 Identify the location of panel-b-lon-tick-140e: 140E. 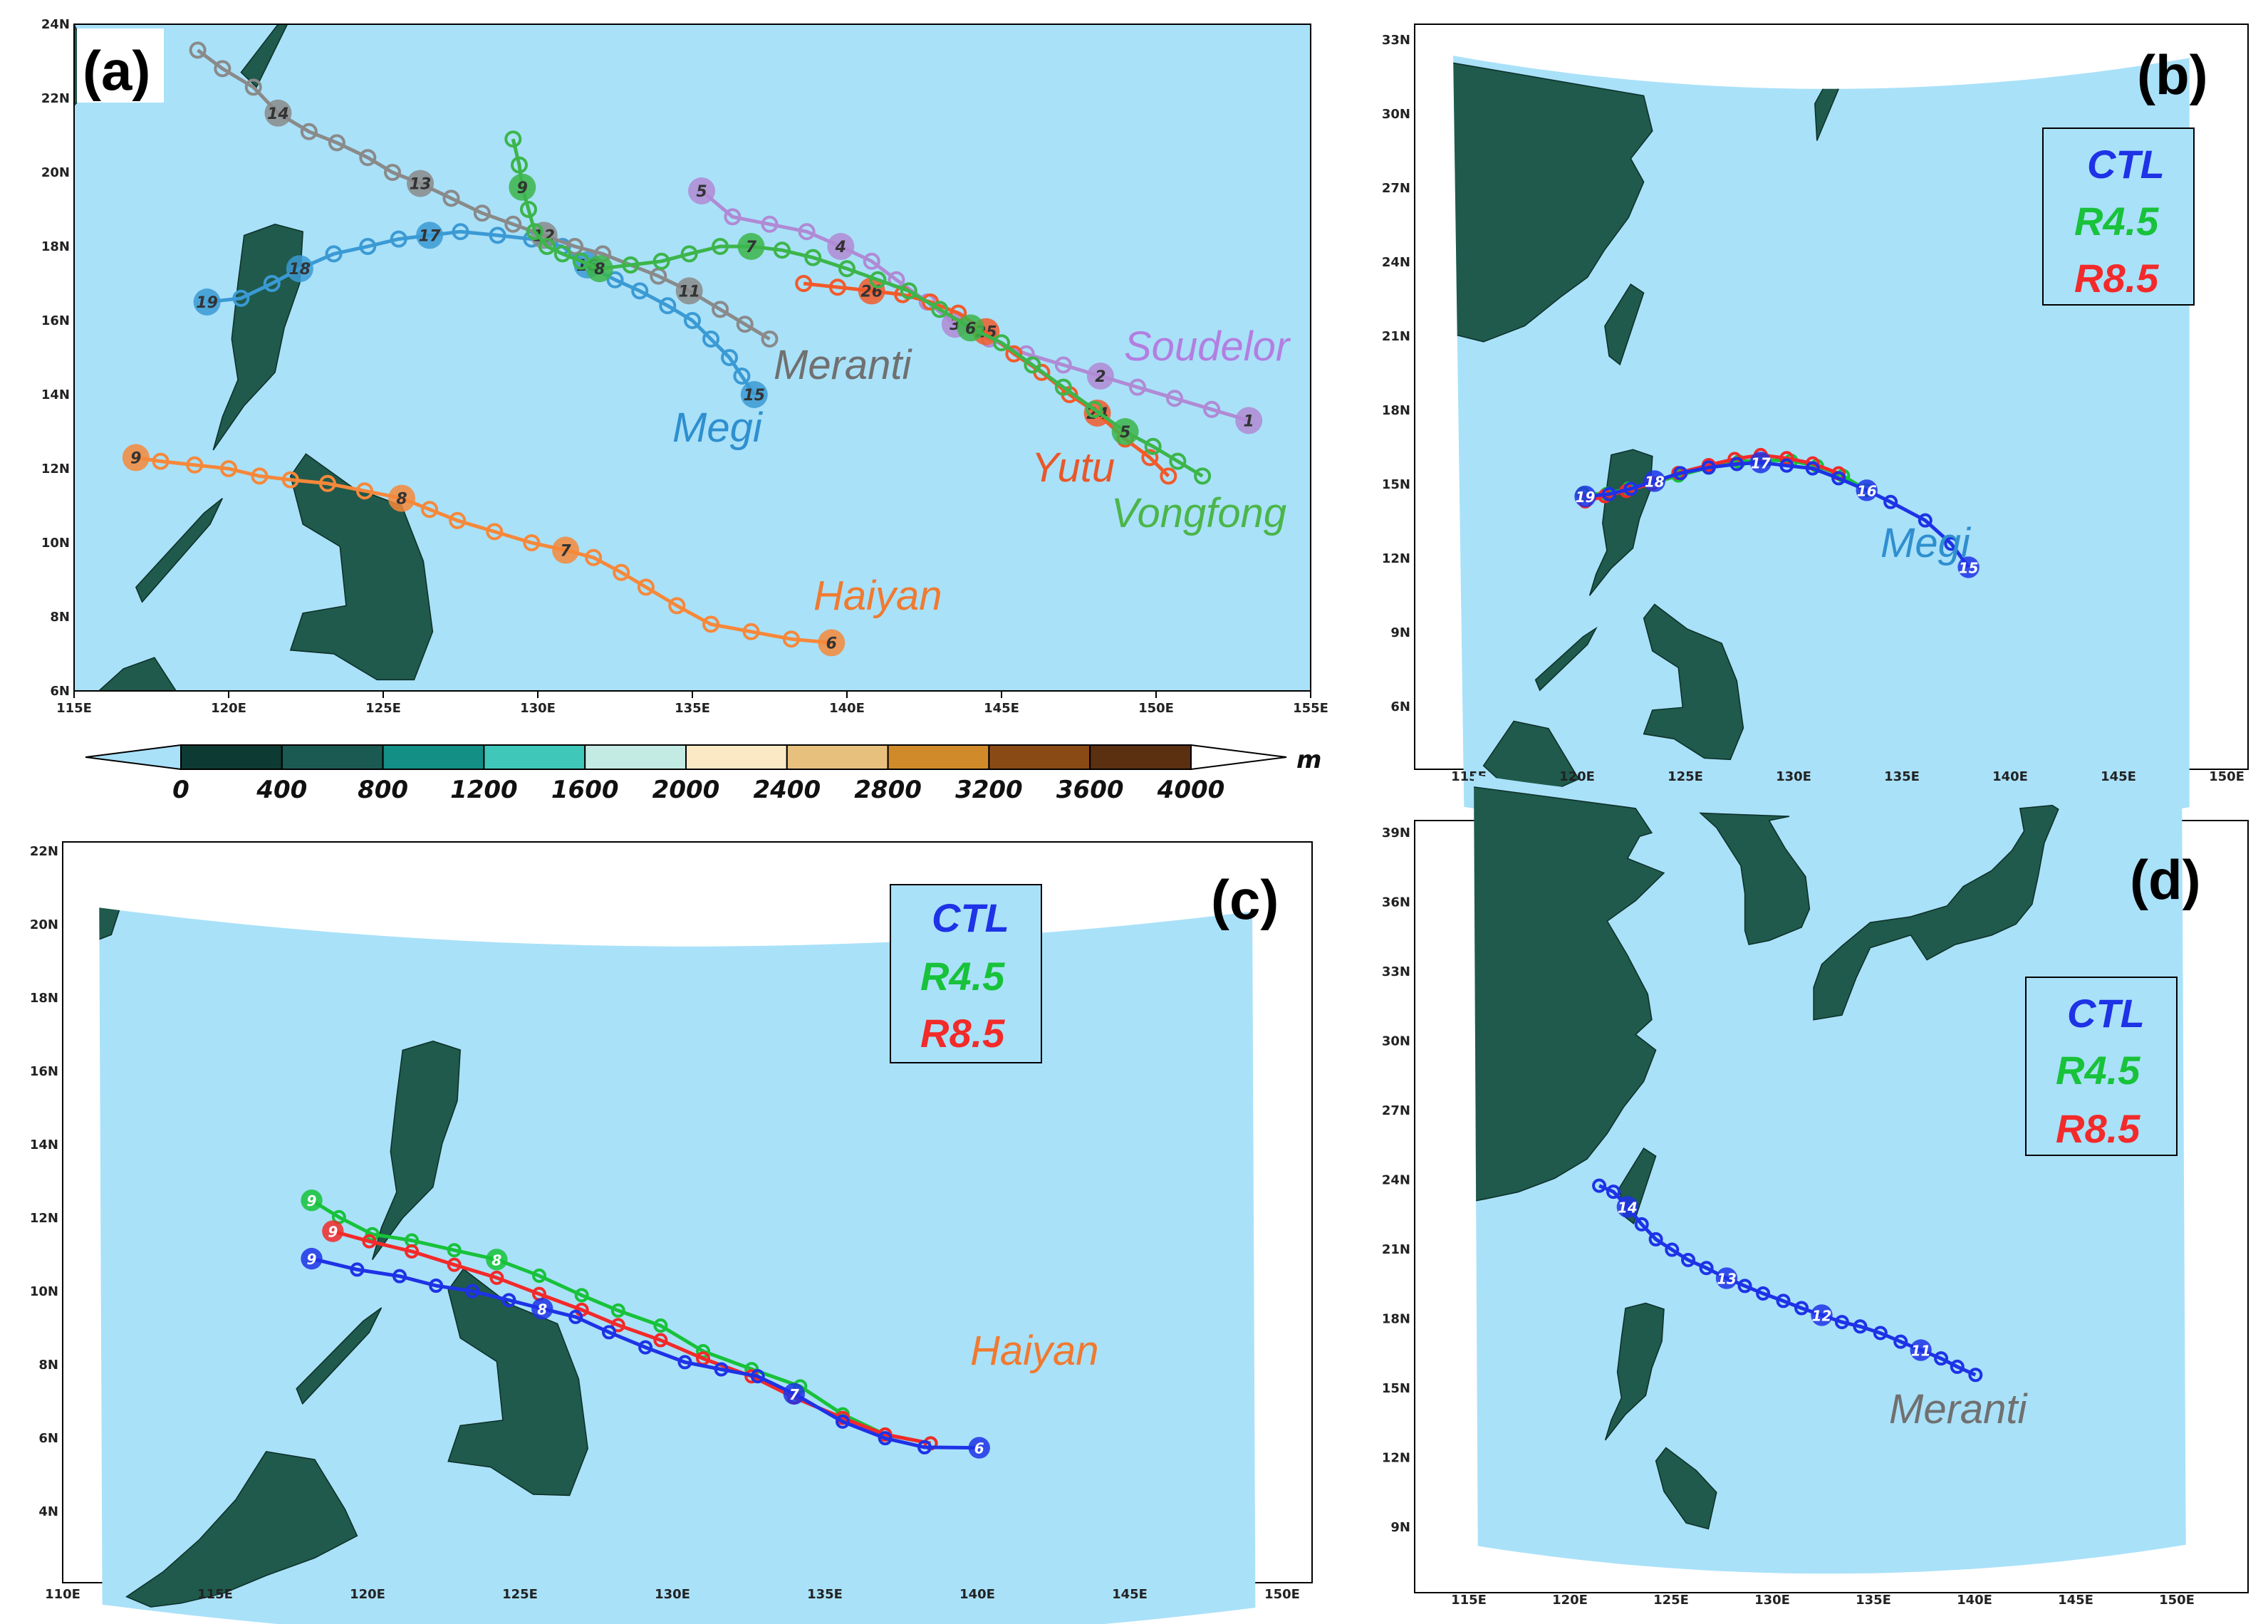
(2010, 776).